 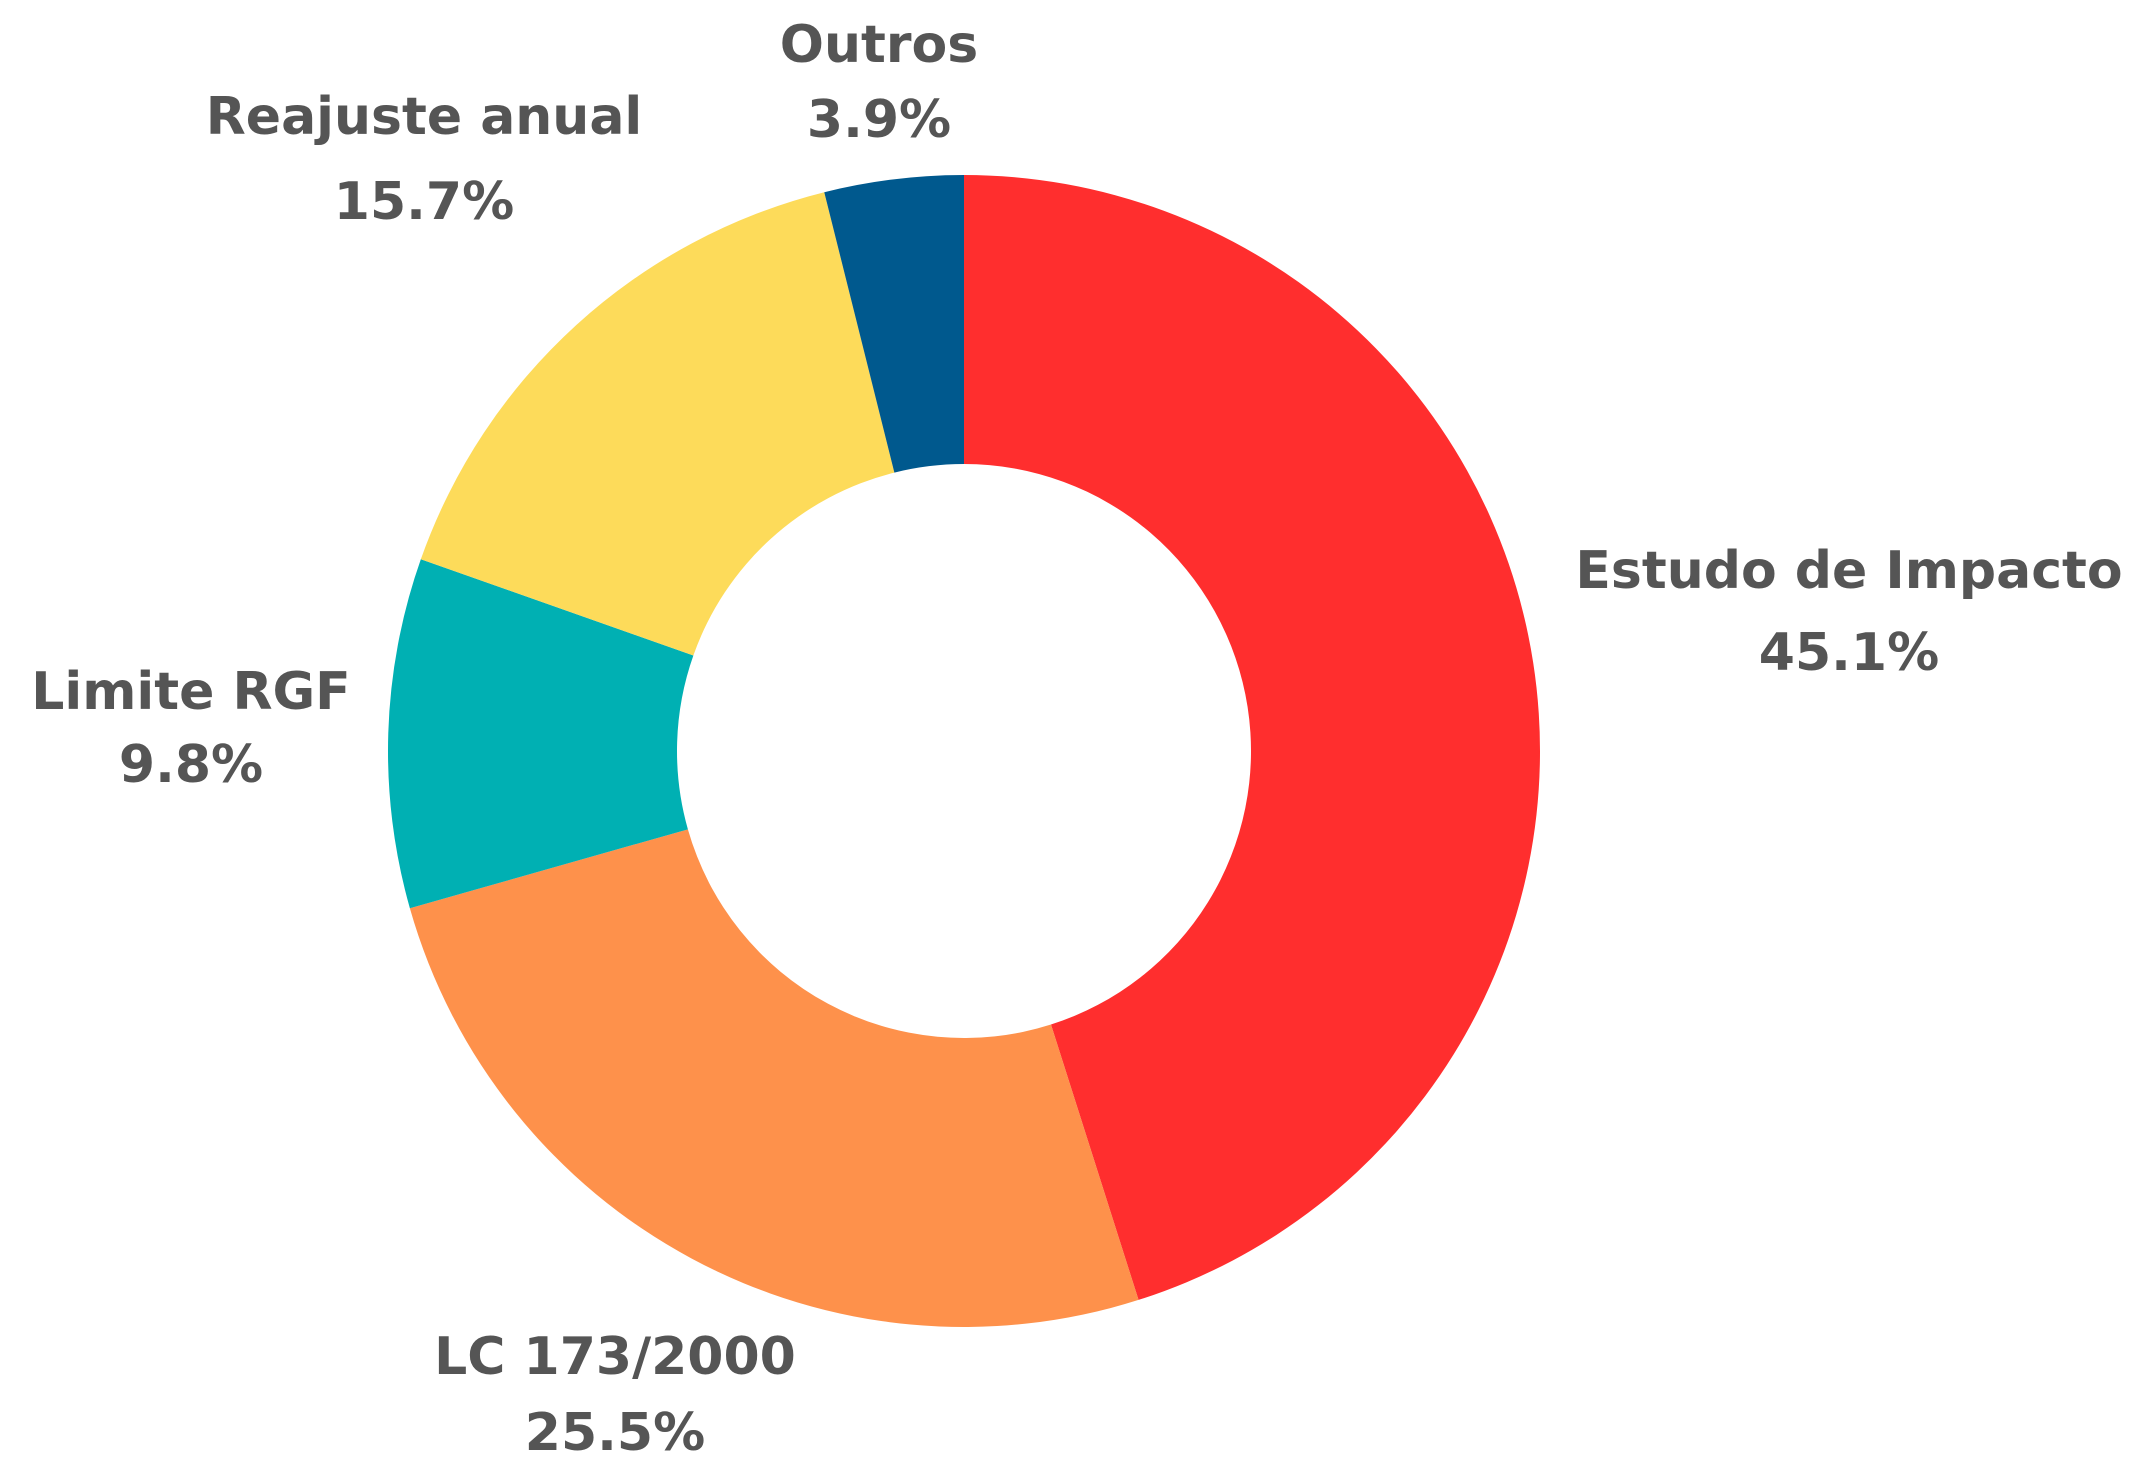 What do you see at coordinates (424, 202) in the screenshot?
I see `slice-value-label: 15.7%` at bounding box center [424, 202].